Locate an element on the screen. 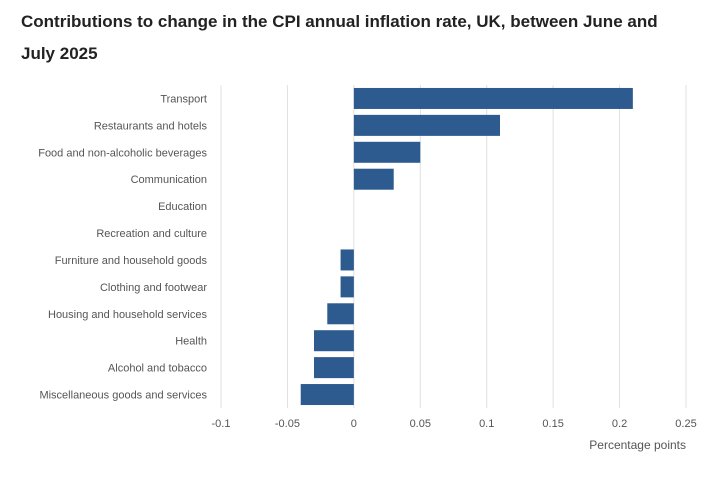  x-tick-label: 0.15 is located at coordinates (552, 424).